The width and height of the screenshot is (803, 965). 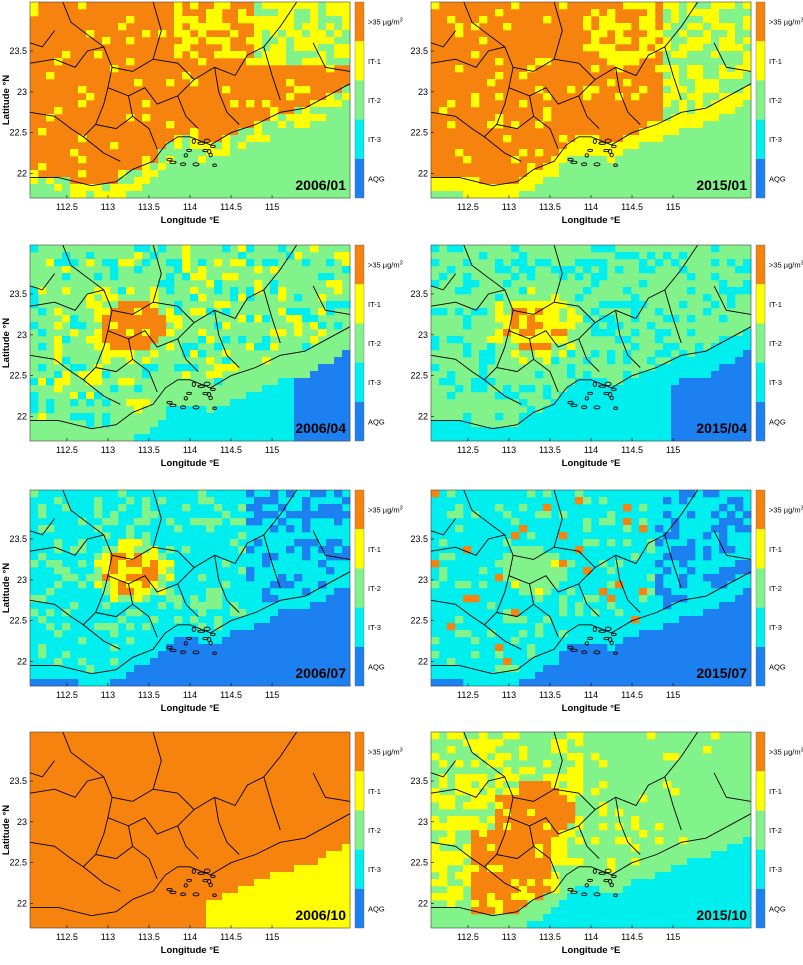 I want to click on panel-date-label: 2006/04, so click(x=320, y=428).